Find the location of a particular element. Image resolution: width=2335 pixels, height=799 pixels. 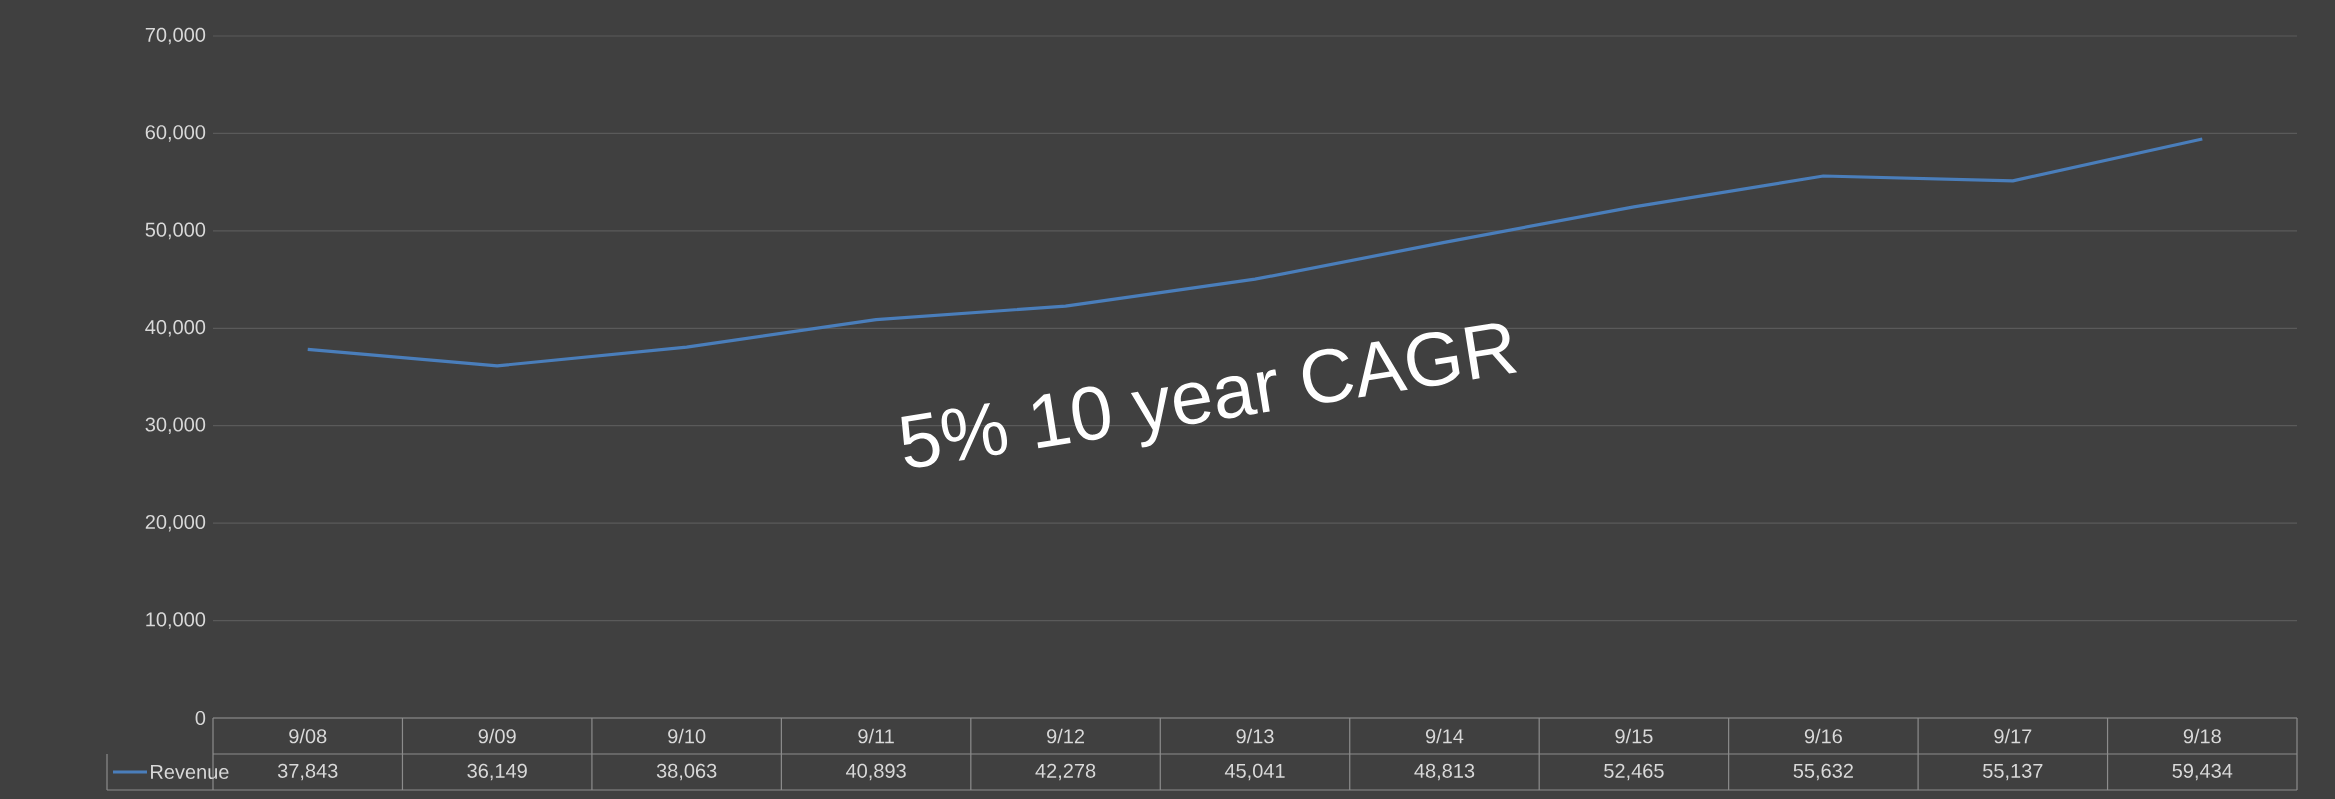

y-tick-label: 60,000 is located at coordinates (175, 133).